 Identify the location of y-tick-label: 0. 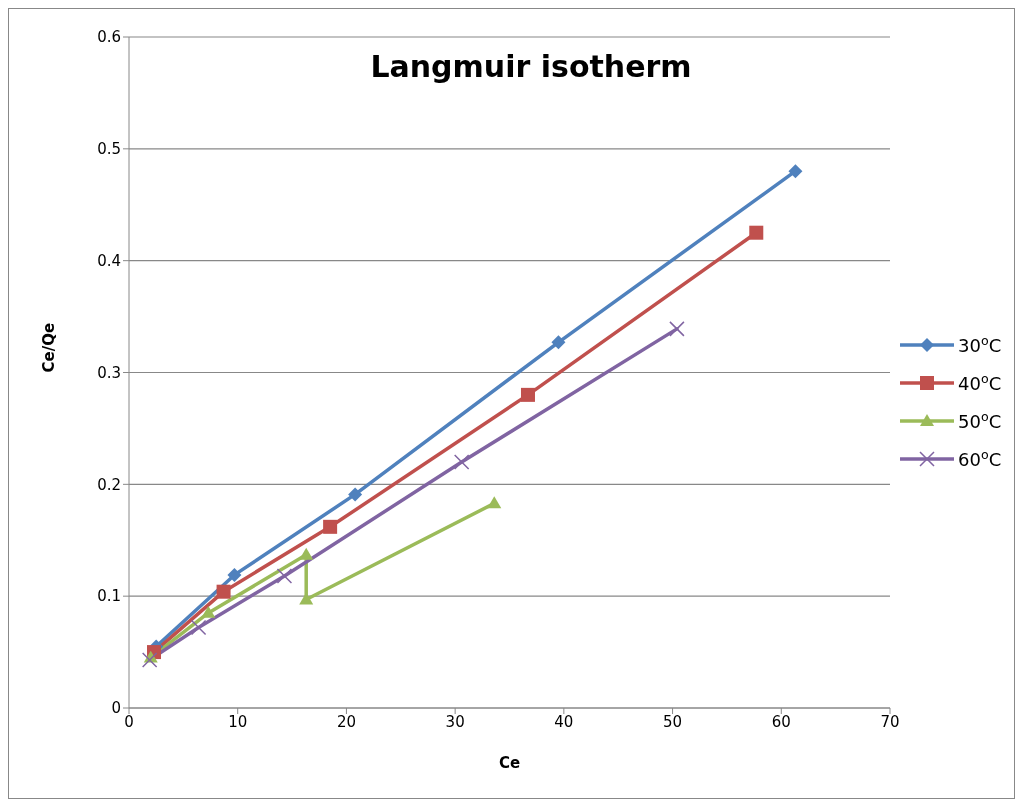
(116, 708).